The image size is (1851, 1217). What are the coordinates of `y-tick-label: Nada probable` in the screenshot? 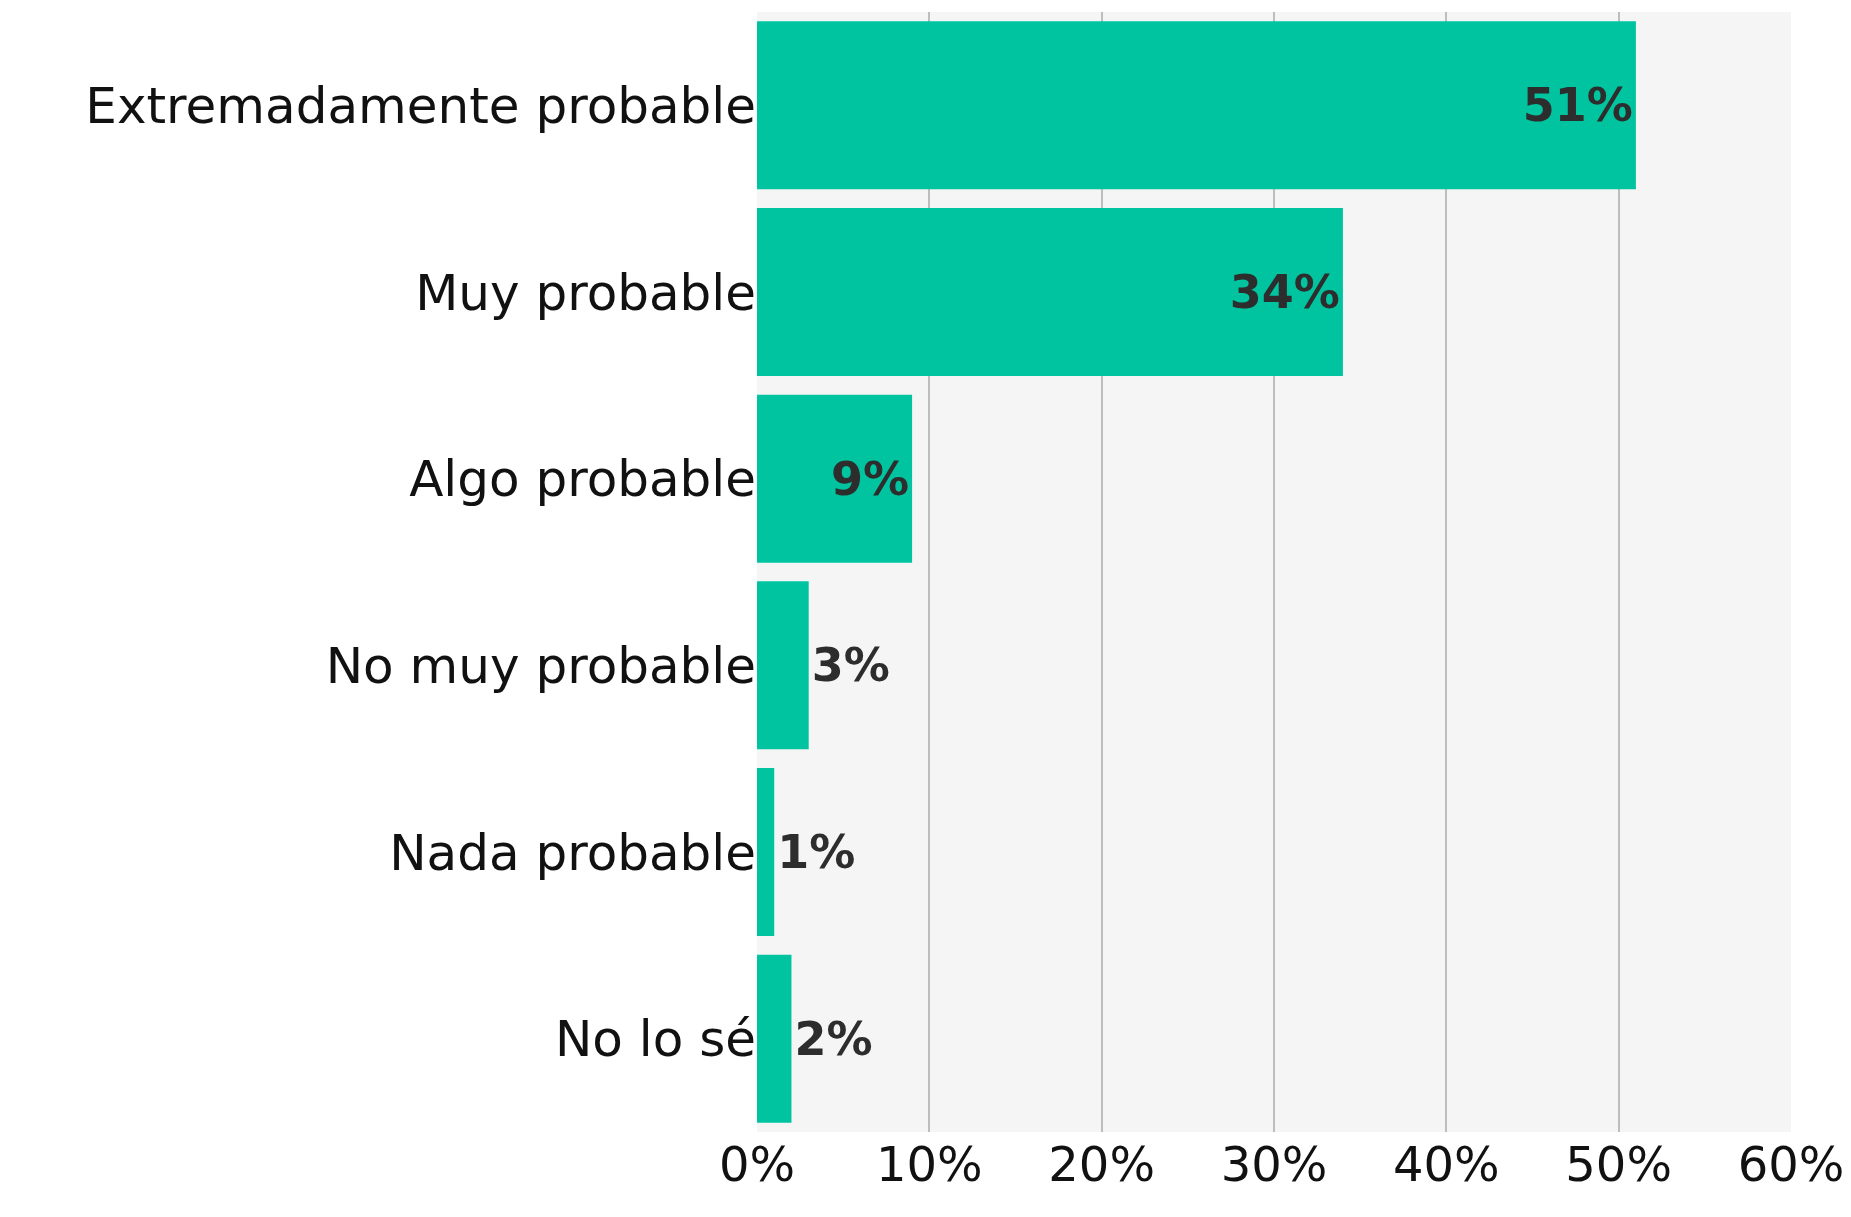 It's located at (572, 852).